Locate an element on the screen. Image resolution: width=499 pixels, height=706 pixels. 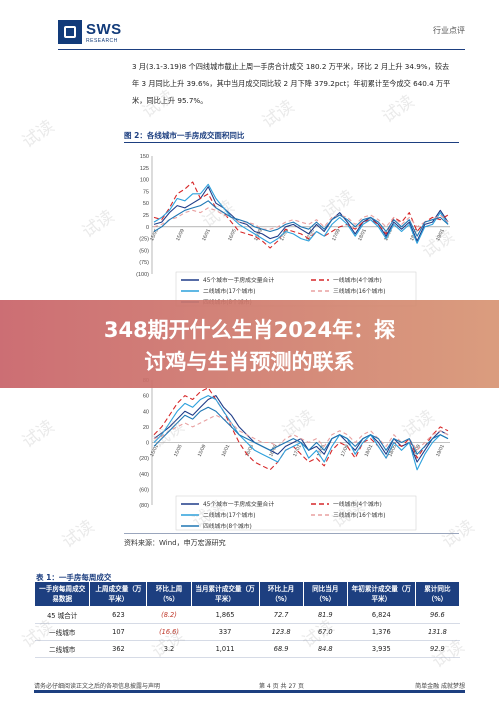
legend-box is located at coordinates (296, 513).